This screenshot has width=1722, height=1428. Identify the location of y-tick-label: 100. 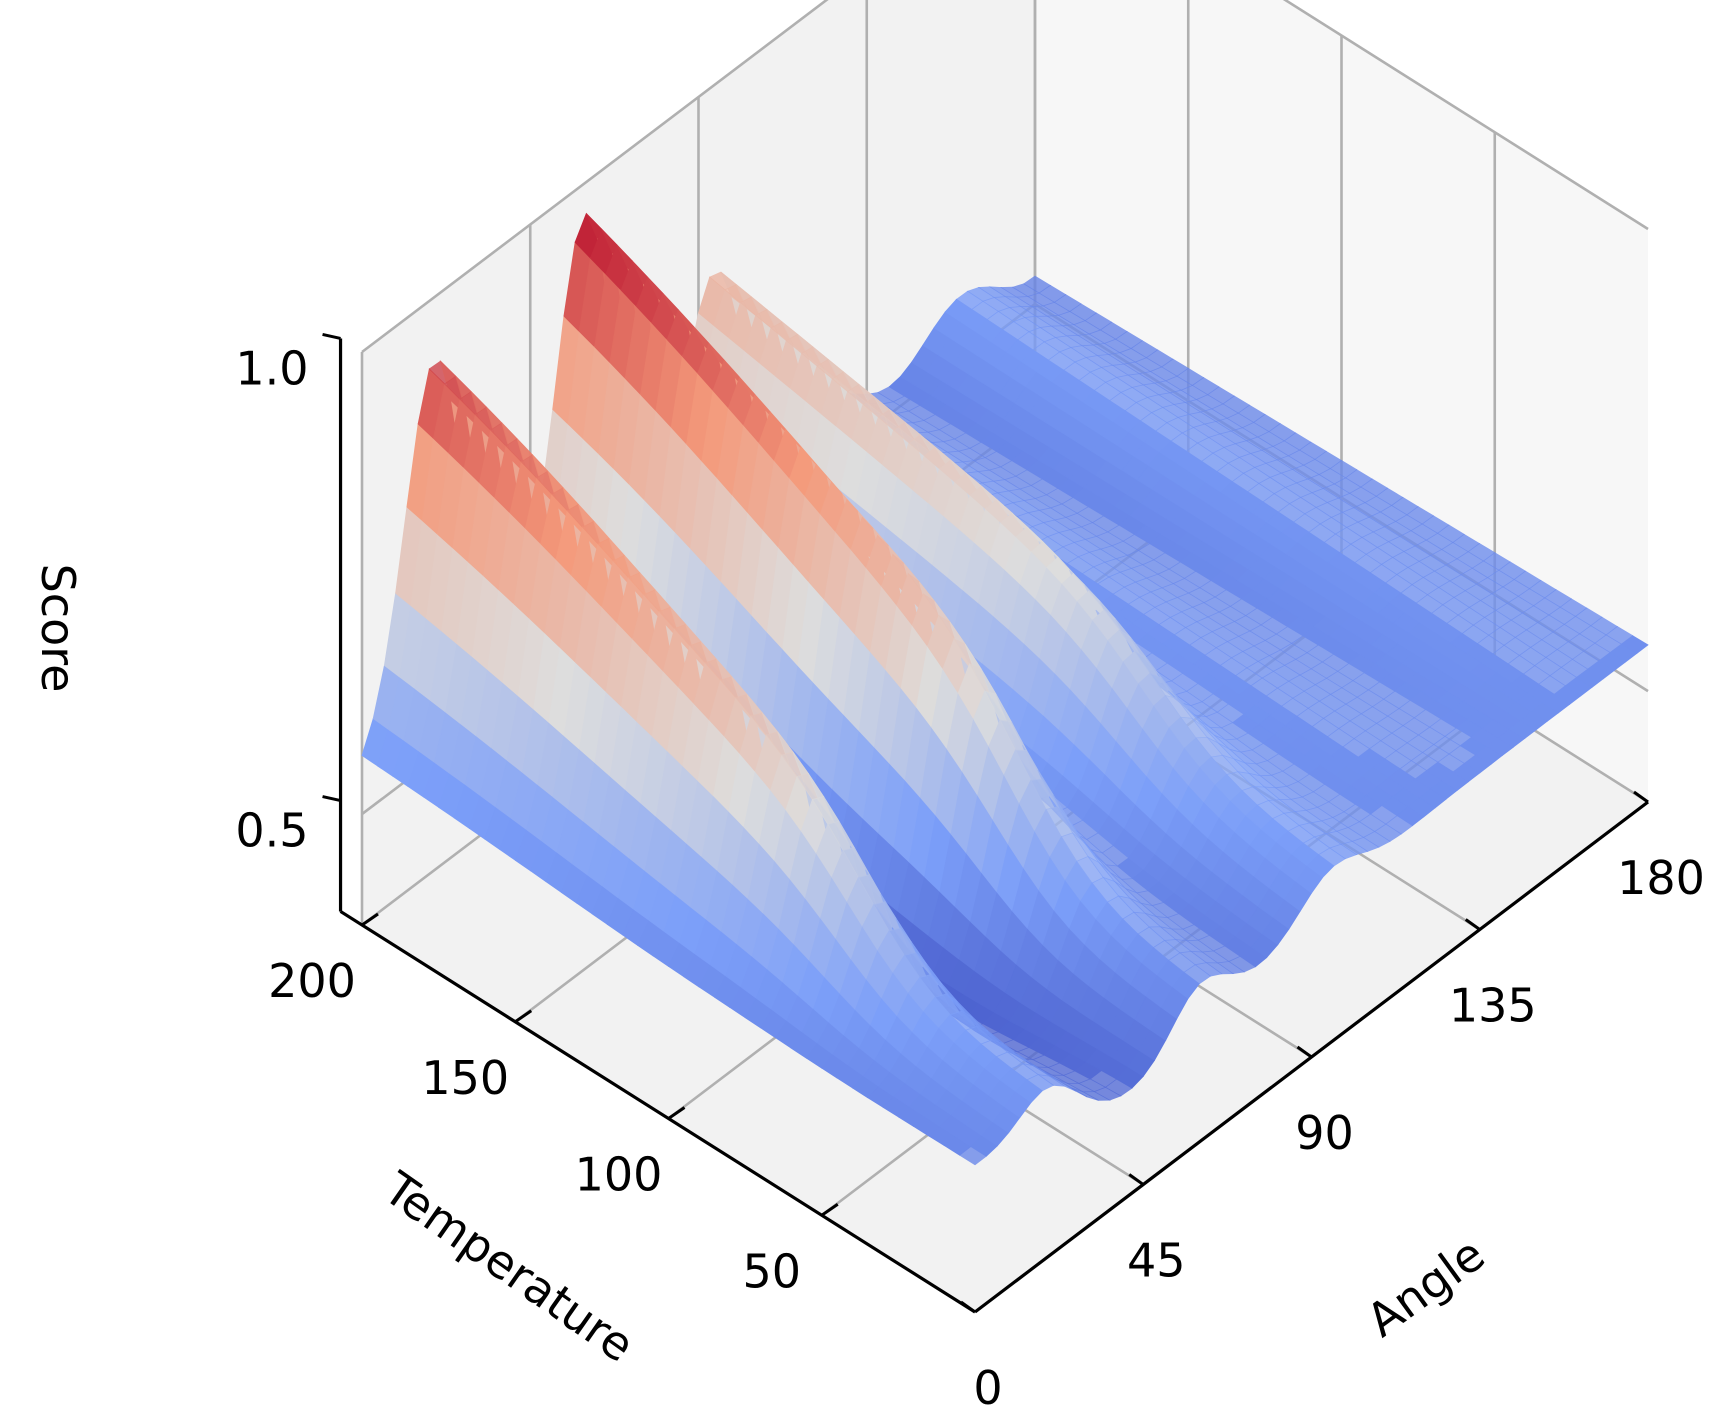
(619, 1175).